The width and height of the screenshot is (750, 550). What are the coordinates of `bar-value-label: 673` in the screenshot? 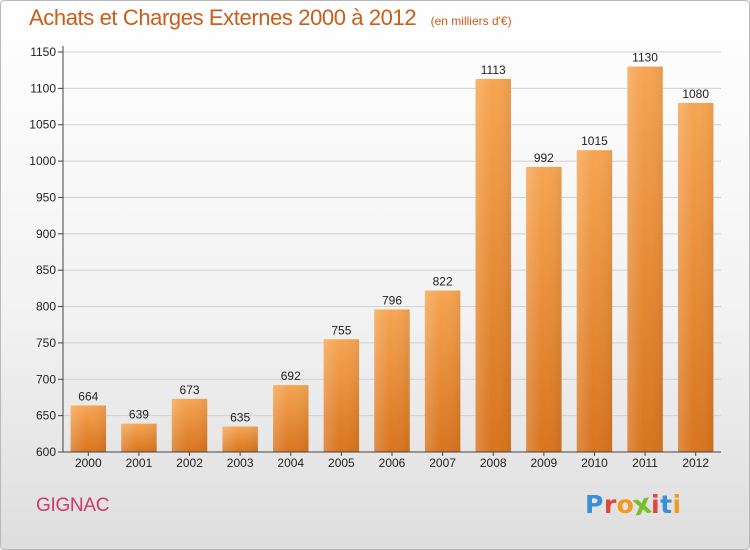 It's located at (190, 390).